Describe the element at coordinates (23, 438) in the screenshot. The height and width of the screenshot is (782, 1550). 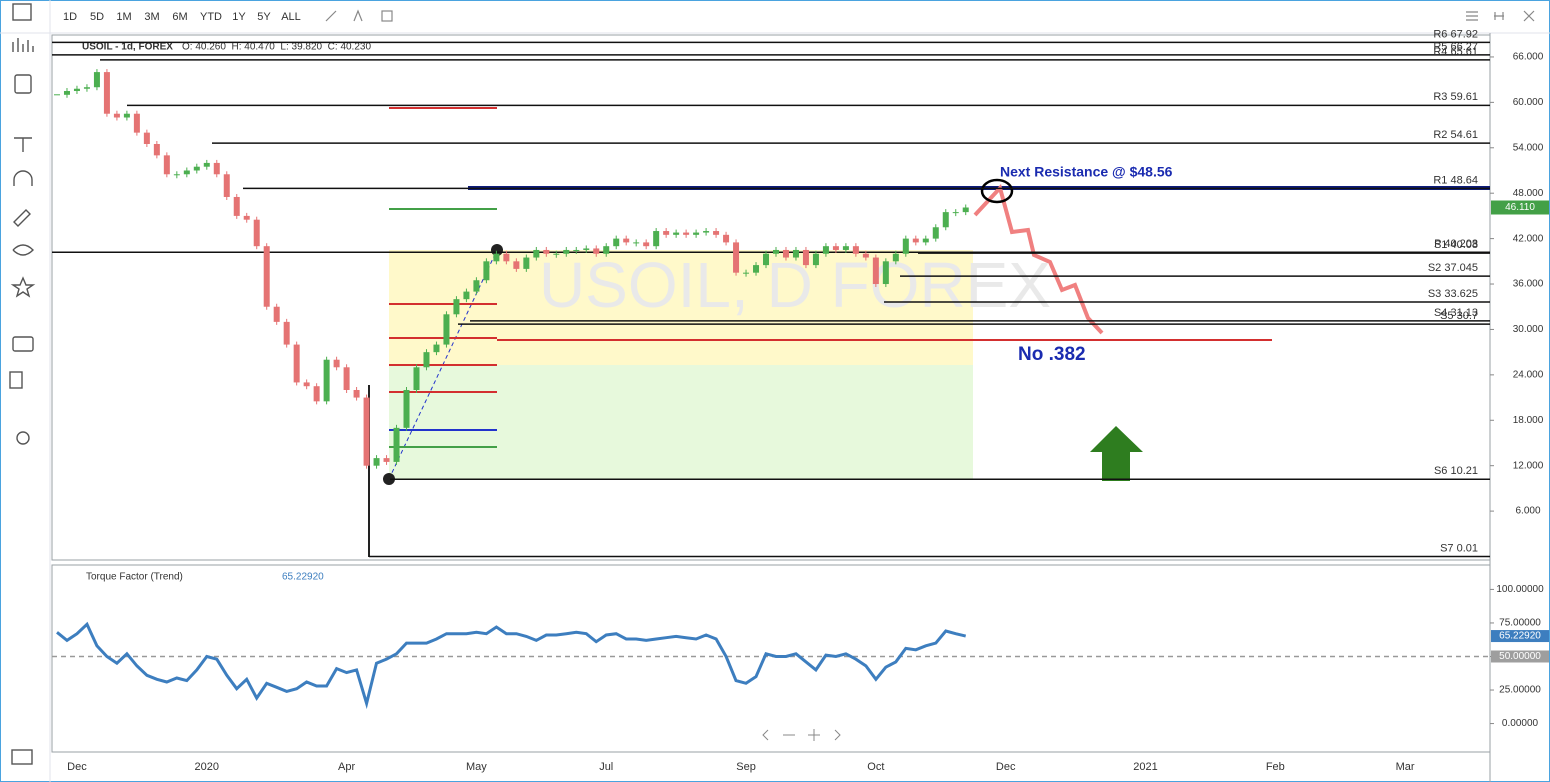
I see `debug` at that location.